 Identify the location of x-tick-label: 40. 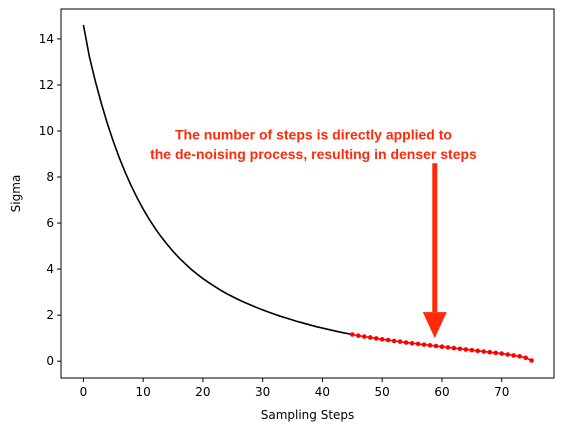
(322, 392).